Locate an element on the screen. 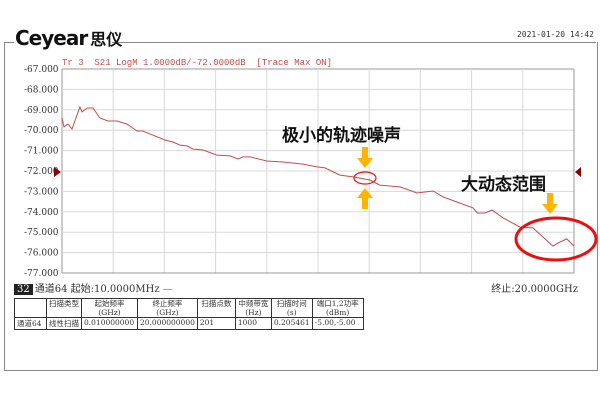  table-header: 端口1,2功率 (dBm) is located at coordinates (337, 308).